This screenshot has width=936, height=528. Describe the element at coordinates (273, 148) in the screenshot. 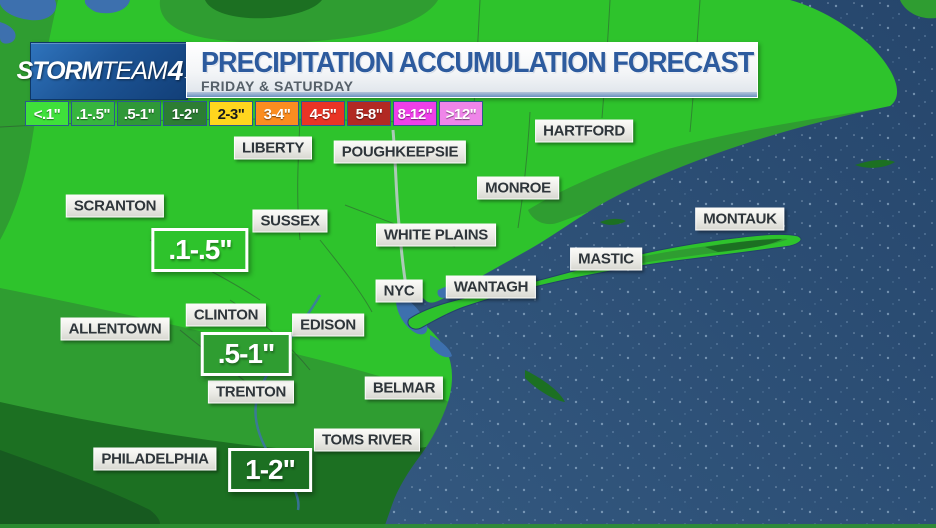

I see `city-label-liberty: LIBERTY` at that location.